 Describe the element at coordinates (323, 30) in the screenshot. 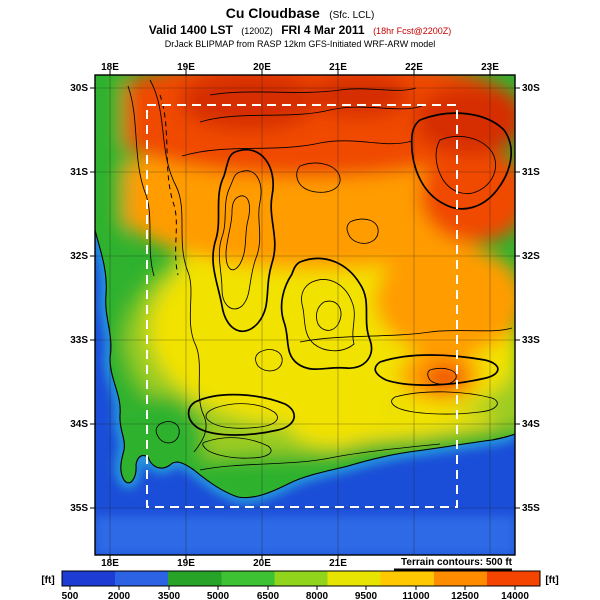

I see `valid-date: FRI 4 Mar 2011` at that location.